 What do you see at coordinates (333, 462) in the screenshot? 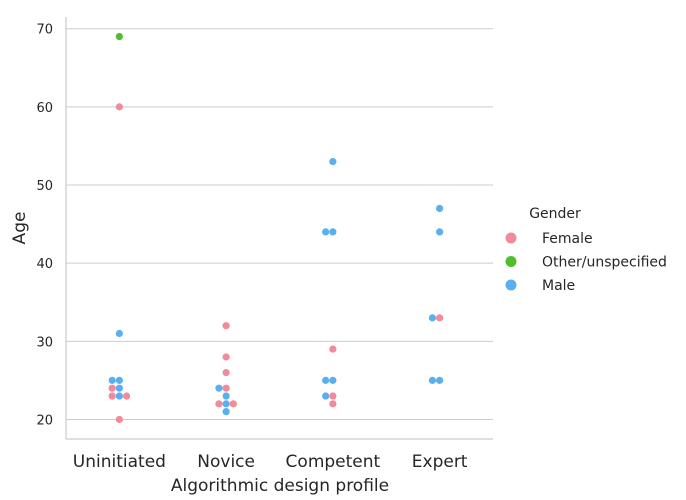
I see `x-tick-competent: Competent` at bounding box center [333, 462].